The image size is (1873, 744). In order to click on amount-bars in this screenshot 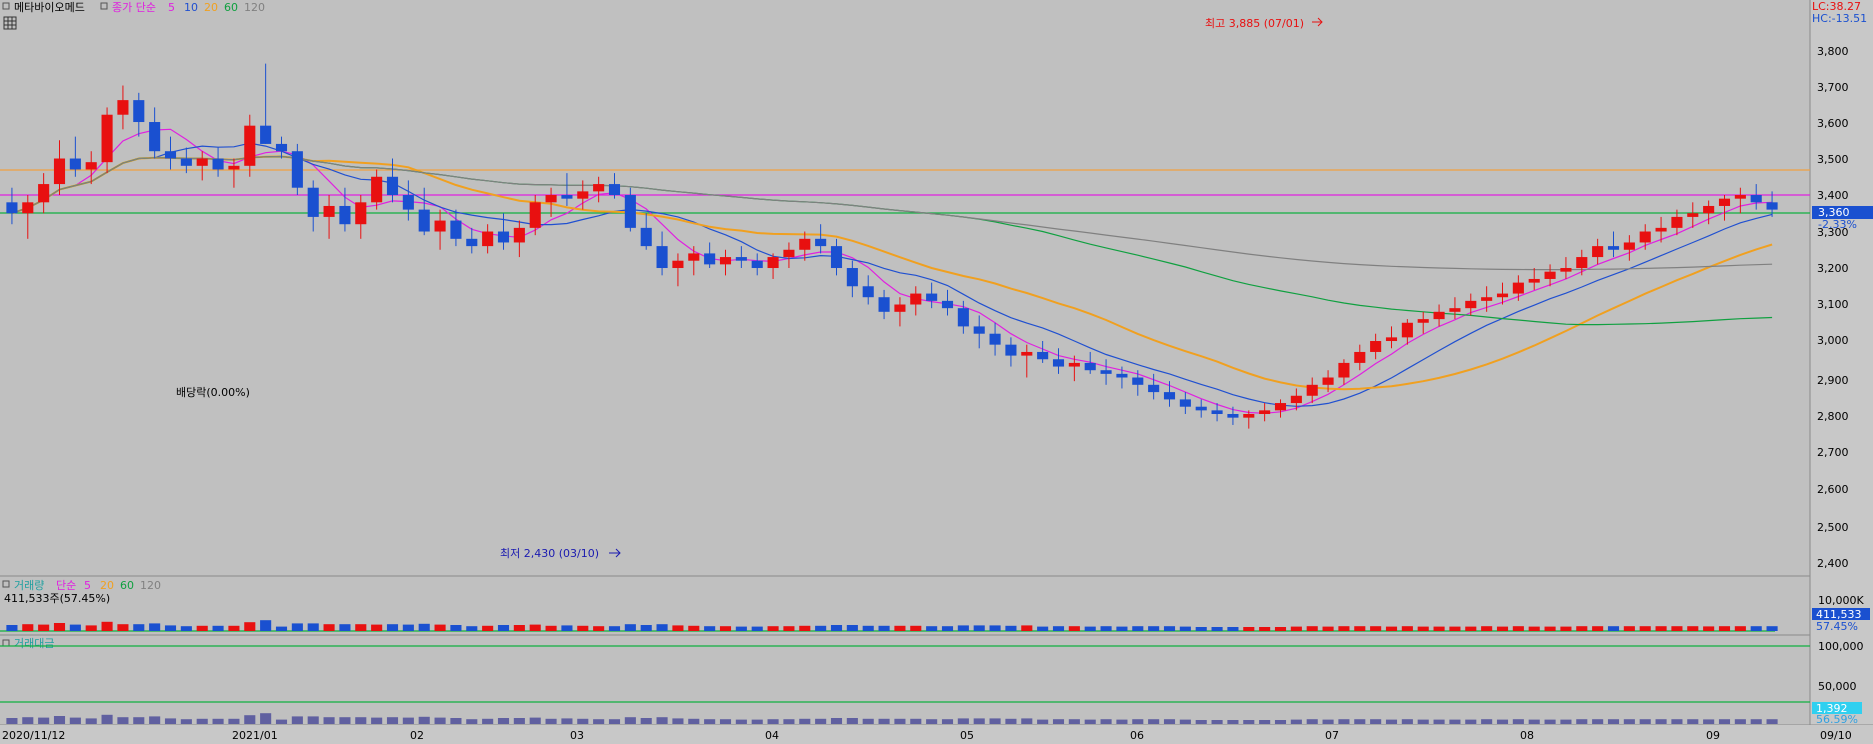, I will do `click(892, 718)`.